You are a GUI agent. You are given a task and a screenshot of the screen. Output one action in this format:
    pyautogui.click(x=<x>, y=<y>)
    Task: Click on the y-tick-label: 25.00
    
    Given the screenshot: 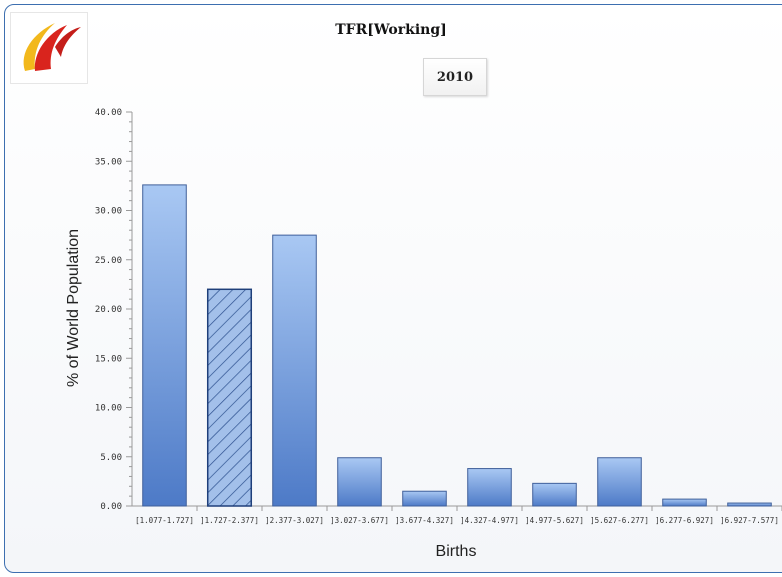 What is the action you would take?
    pyautogui.click(x=108, y=261)
    